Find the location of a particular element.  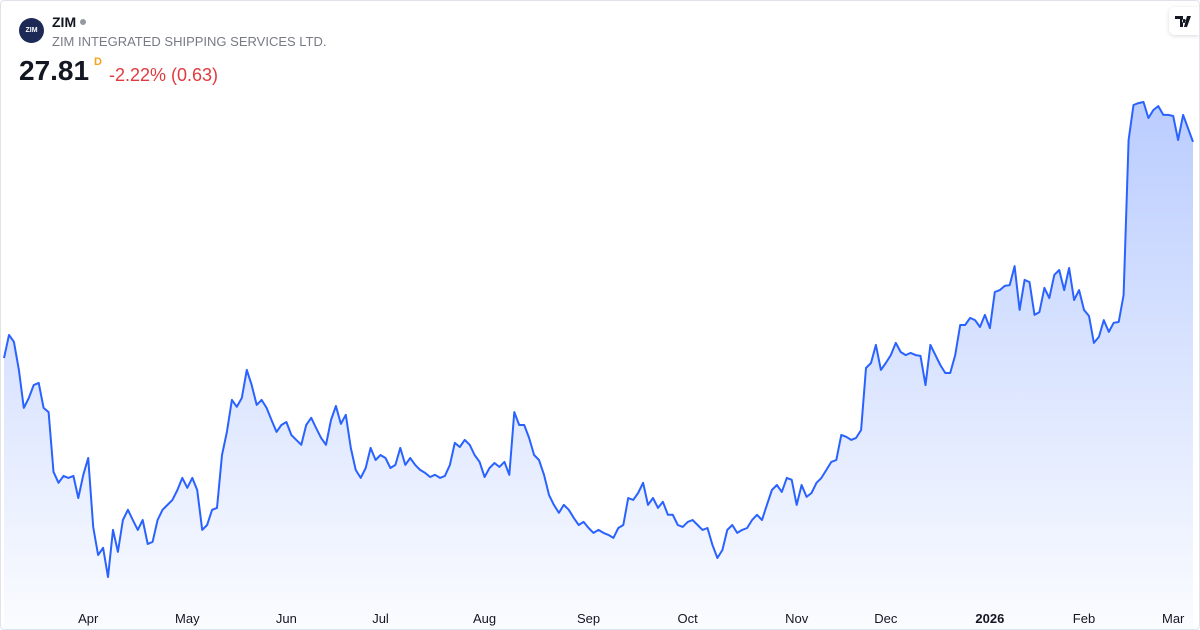

interval: D is located at coordinates (98, 62).